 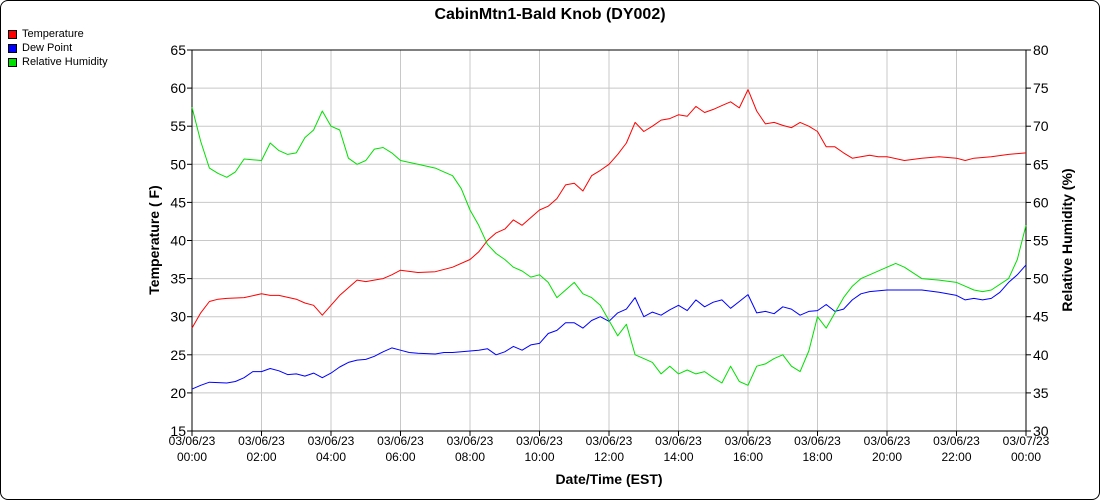 I want to click on y-tick-label-left: 35, so click(x=178, y=279).